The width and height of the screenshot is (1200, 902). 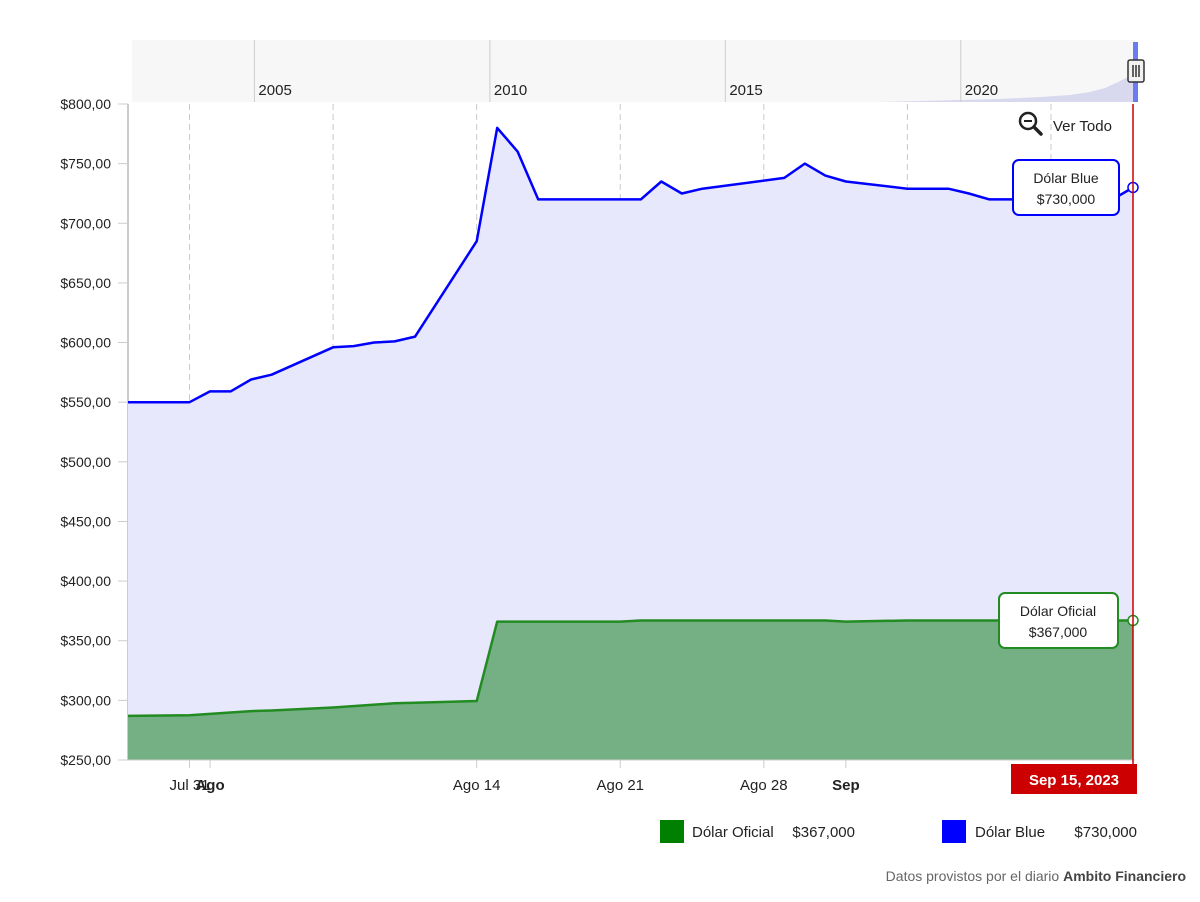 I want to click on y-tick-label: $800,00, so click(x=85, y=104).